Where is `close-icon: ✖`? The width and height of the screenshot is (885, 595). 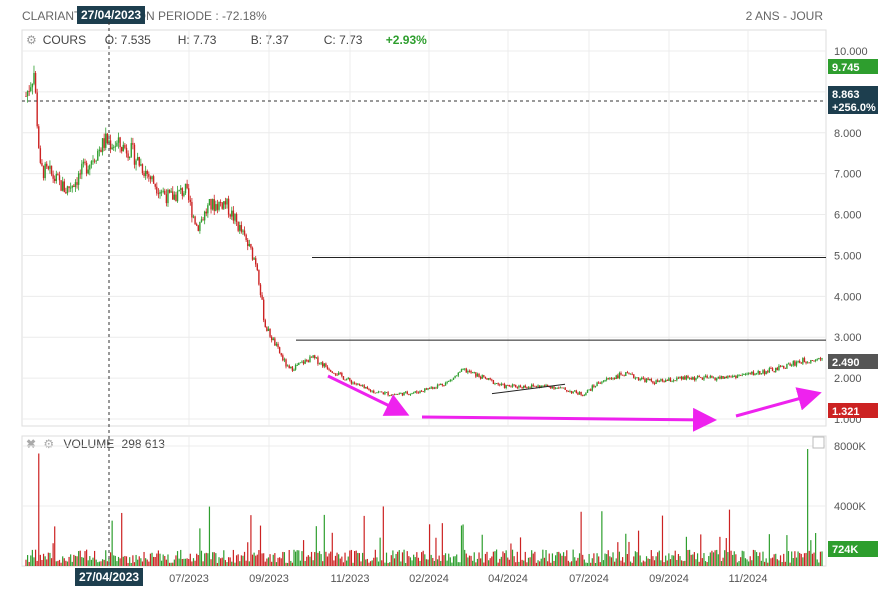 close-icon: ✖ is located at coordinates (31, 444).